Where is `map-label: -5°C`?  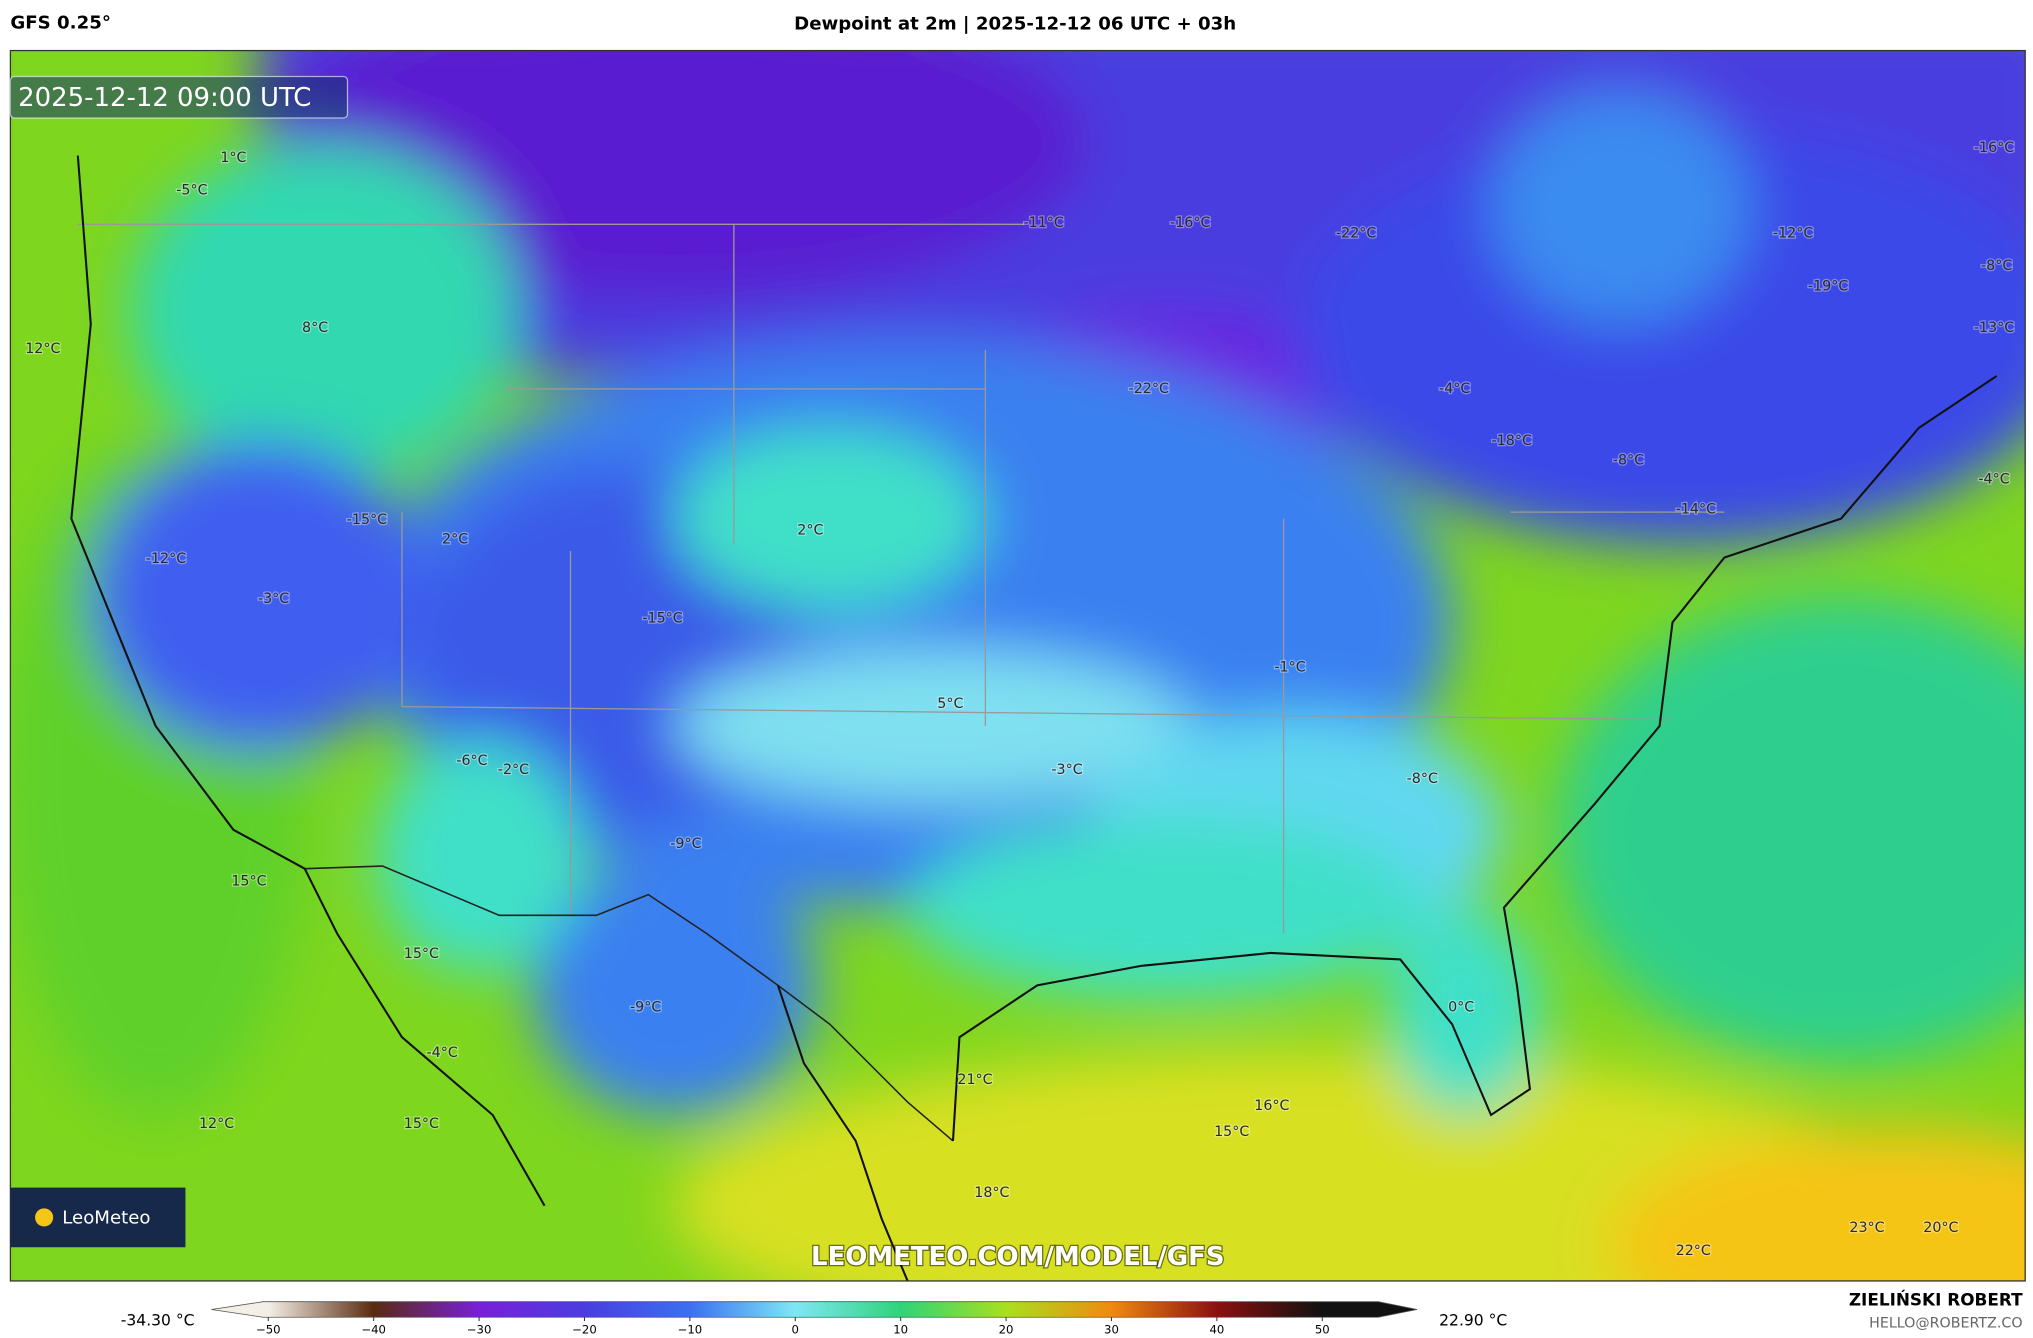 map-label: -5°C is located at coordinates (191, 191).